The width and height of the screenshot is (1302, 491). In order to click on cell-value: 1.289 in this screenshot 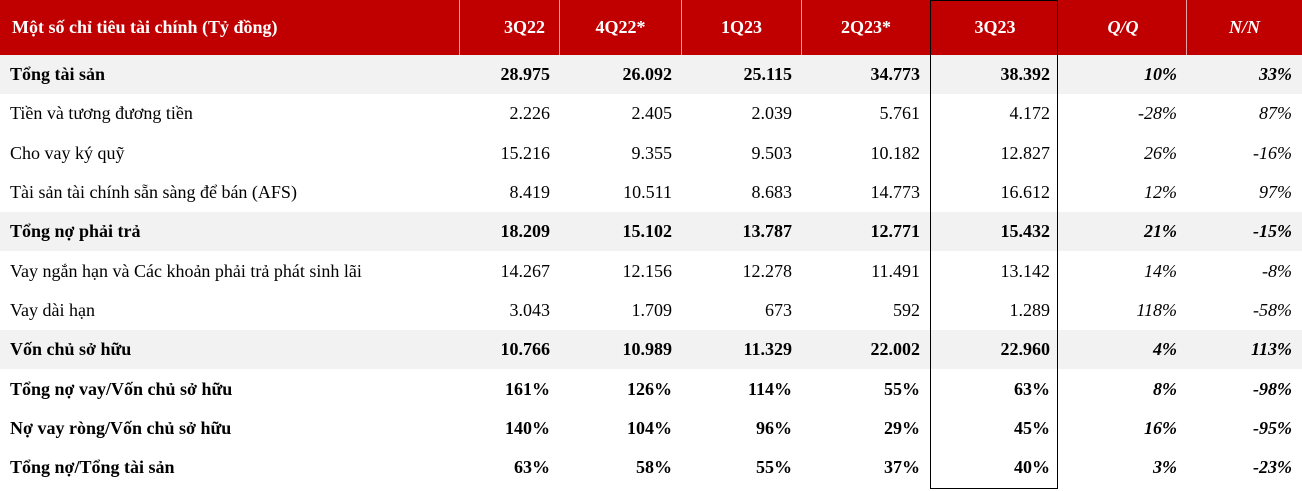, I will do `click(1030, 309)`.